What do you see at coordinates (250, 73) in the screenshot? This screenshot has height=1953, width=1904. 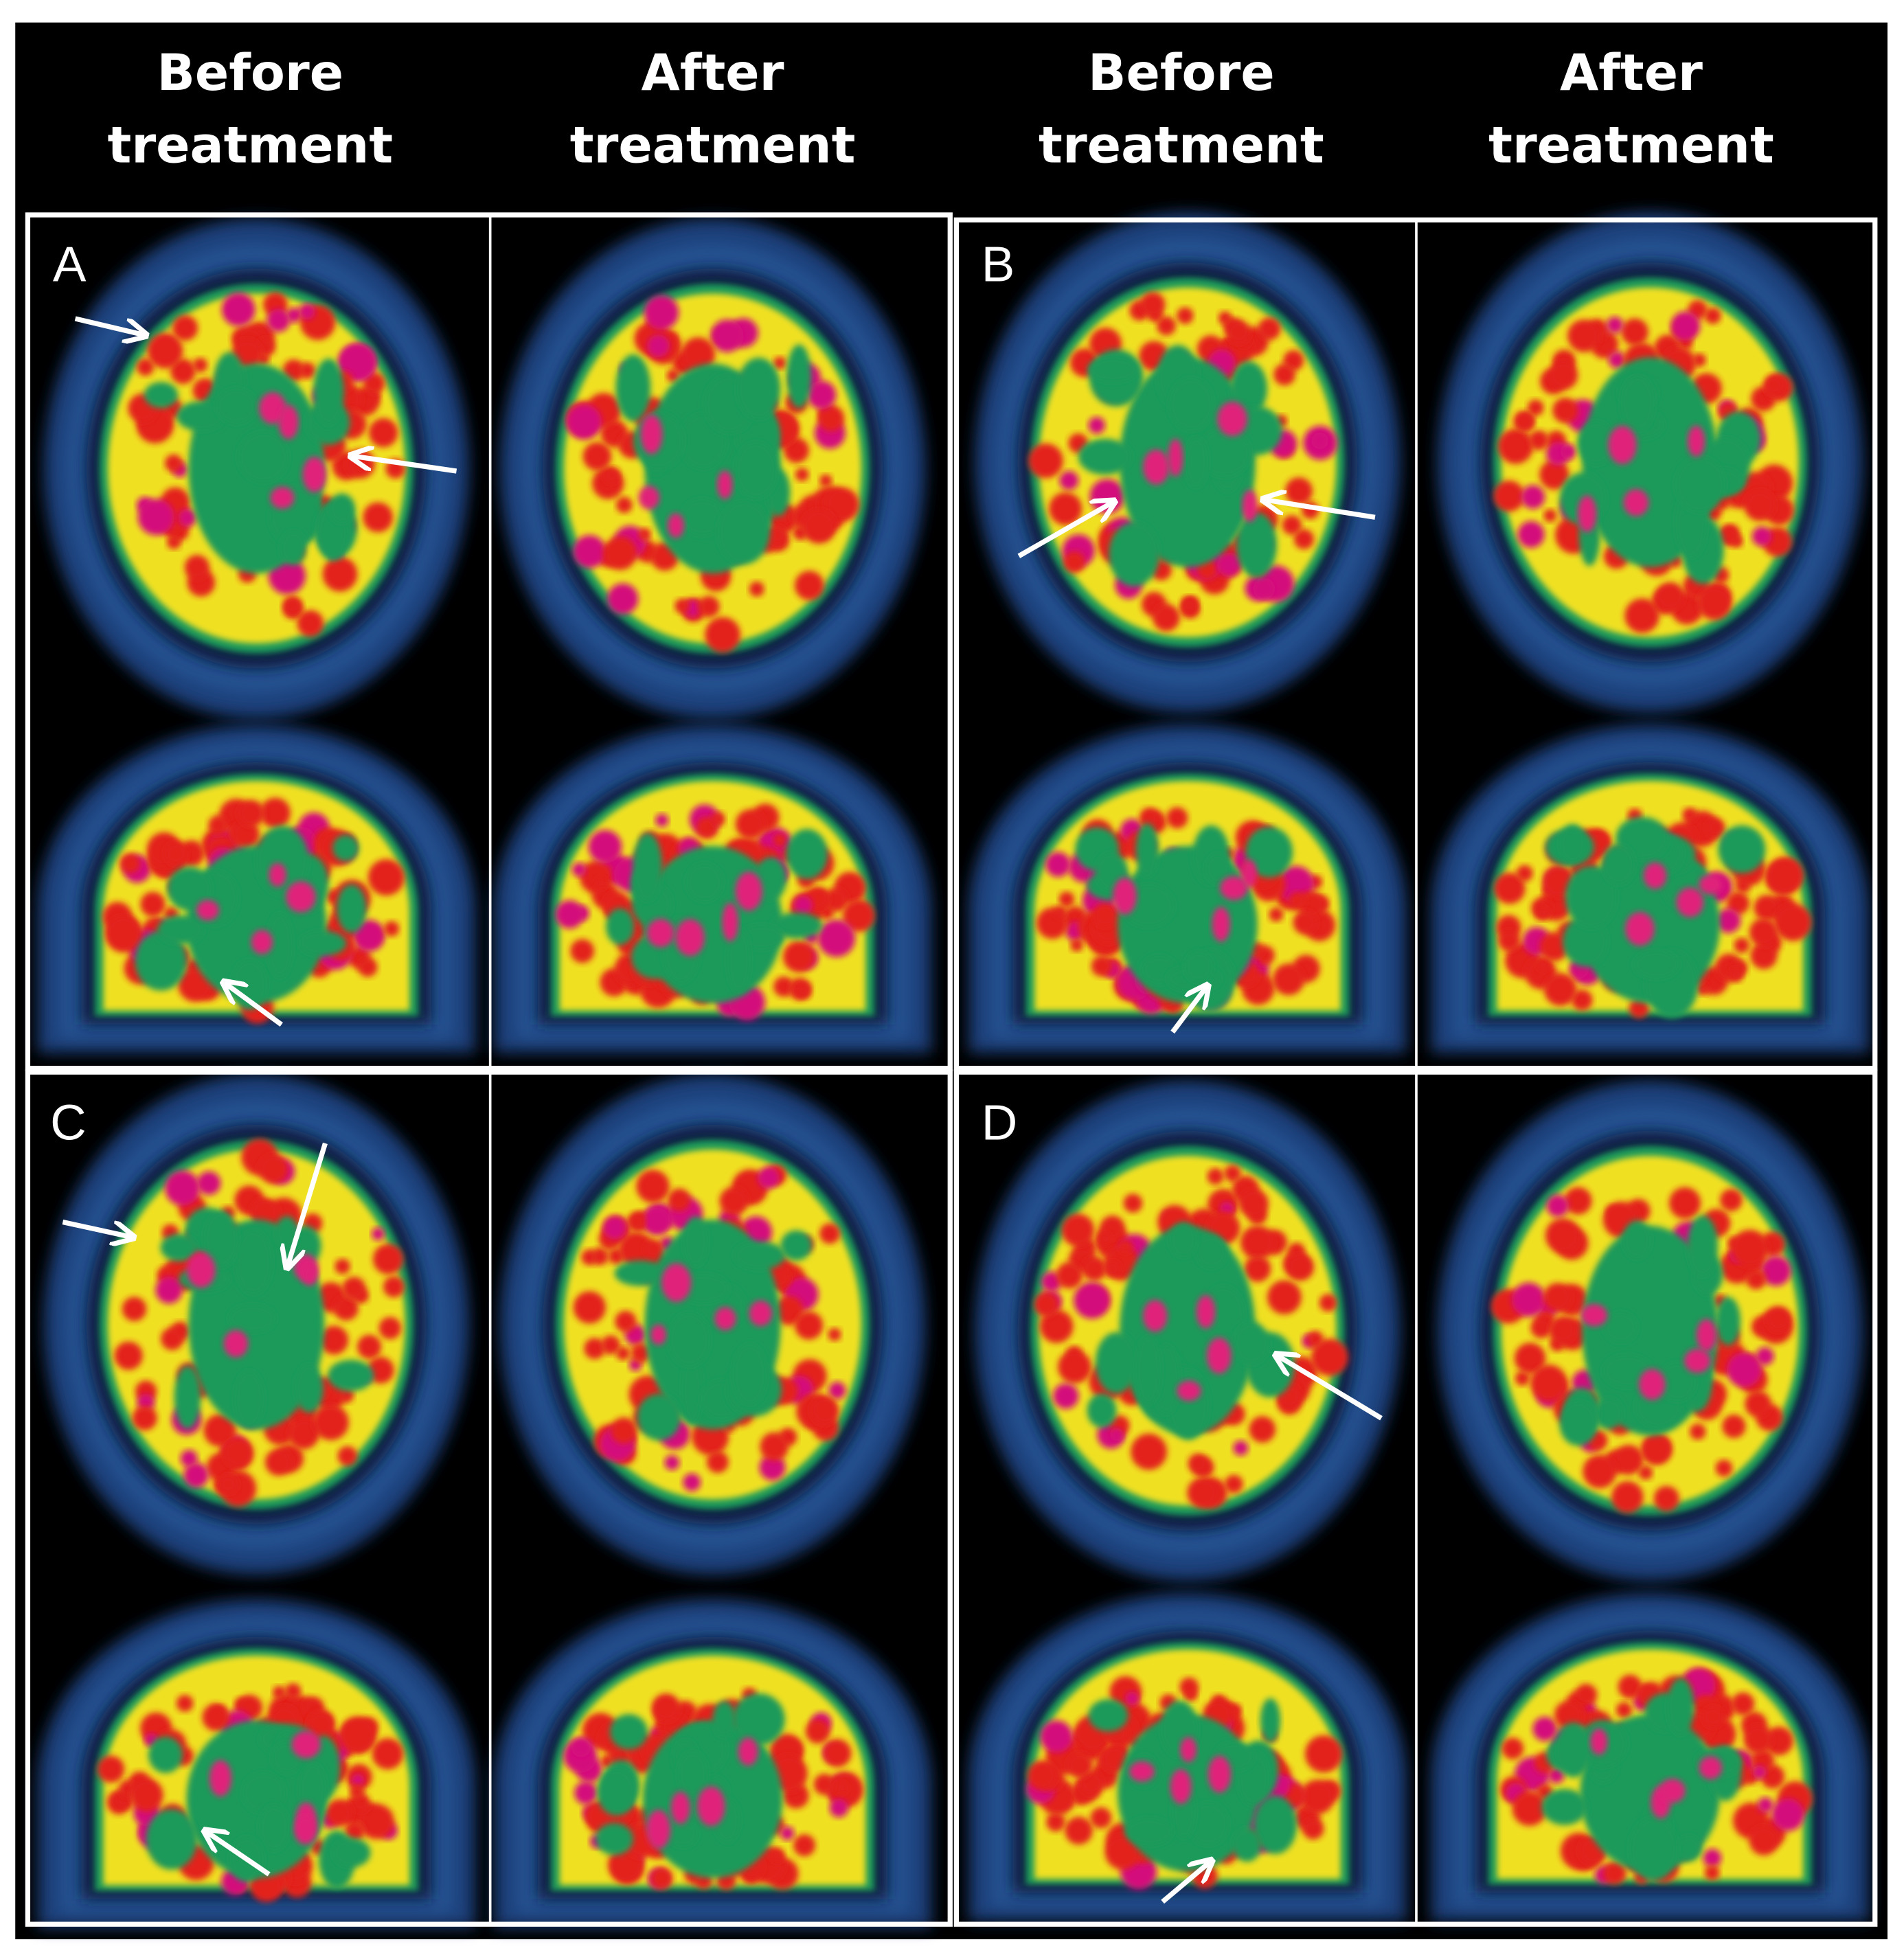 I see `column-header: Before` at bounding box center [250, 73].